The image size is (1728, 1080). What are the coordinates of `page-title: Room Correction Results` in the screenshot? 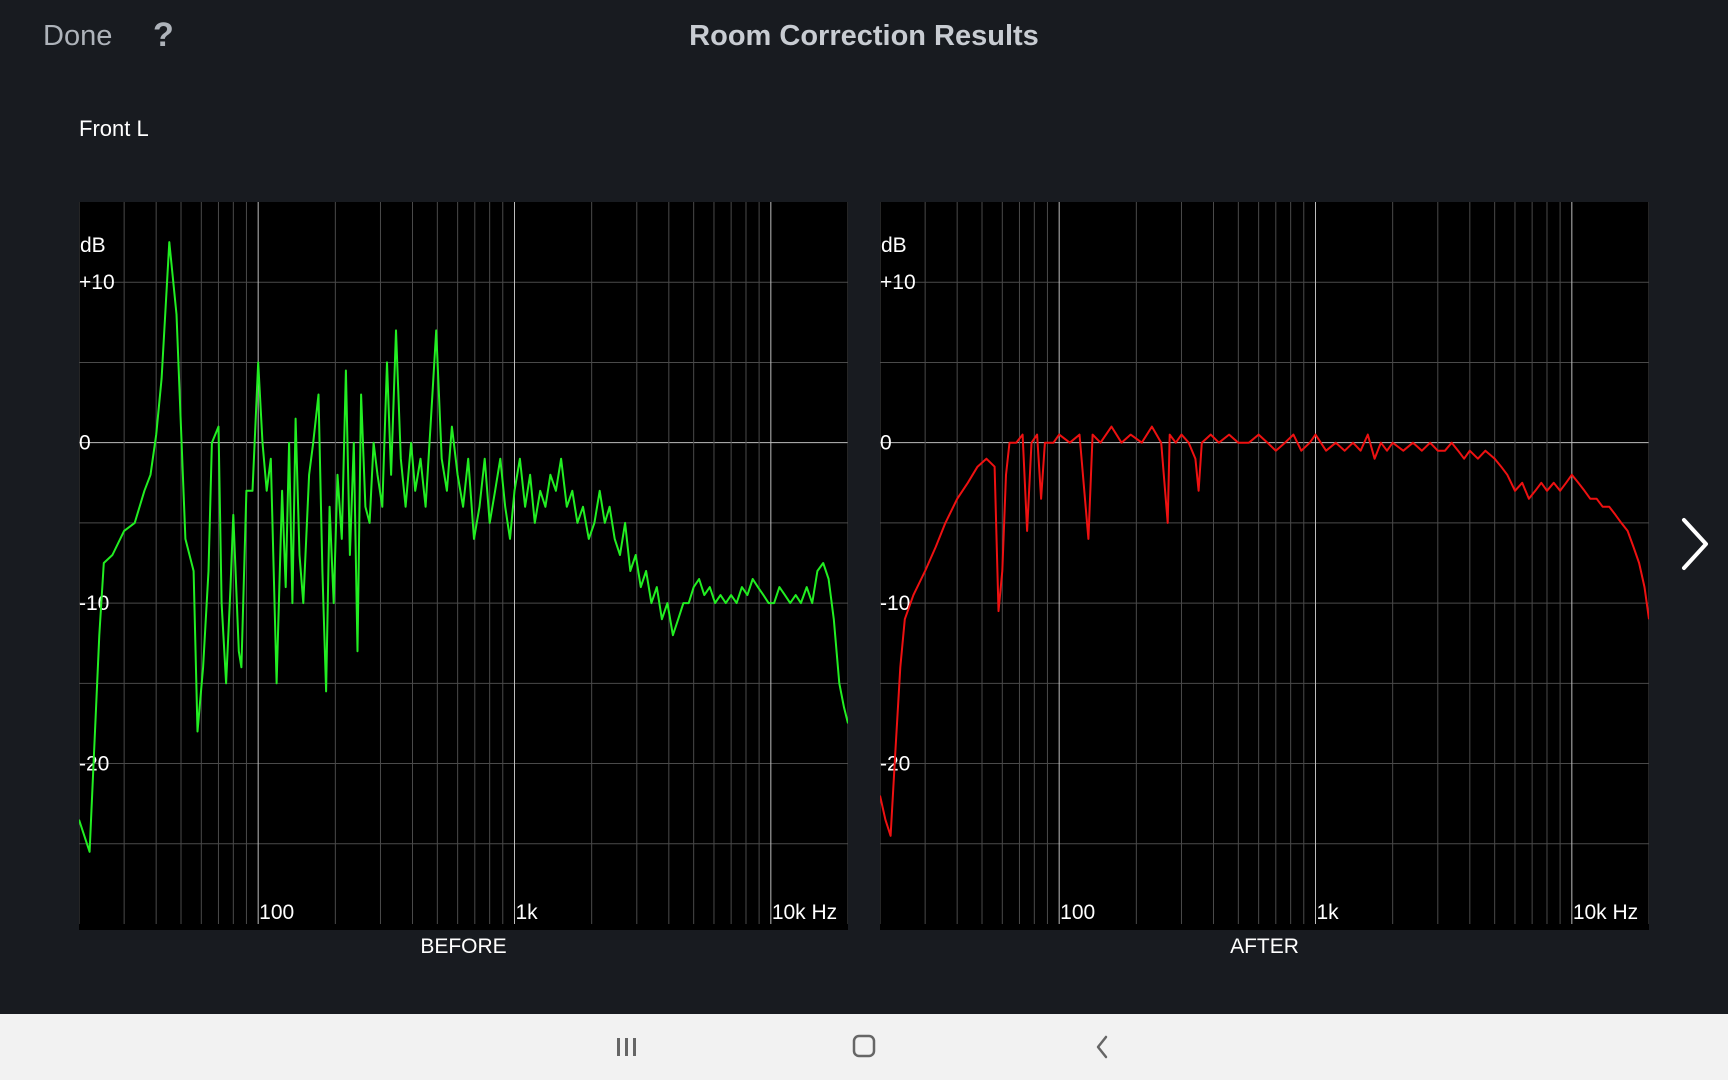 It's located at (864, 36).